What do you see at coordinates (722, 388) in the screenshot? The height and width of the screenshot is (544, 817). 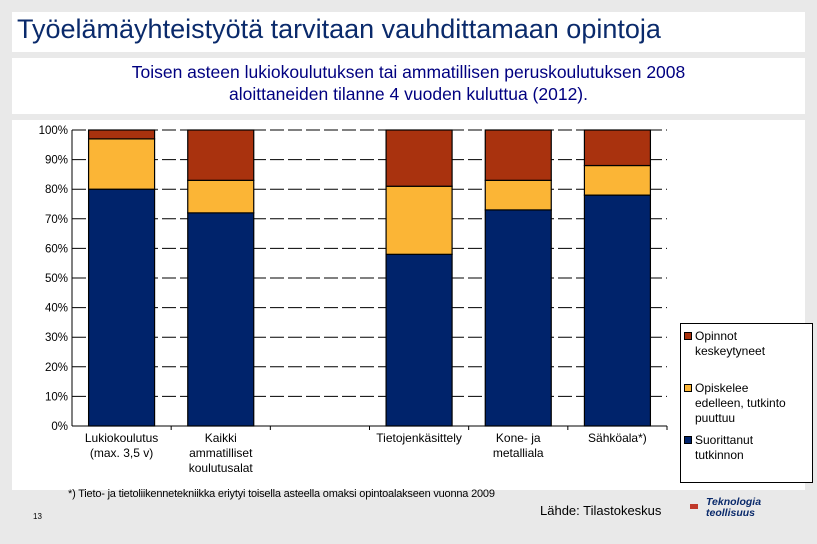 I see `legend-label-studying-1: Opiskelee` at bounding box center [722, 388].